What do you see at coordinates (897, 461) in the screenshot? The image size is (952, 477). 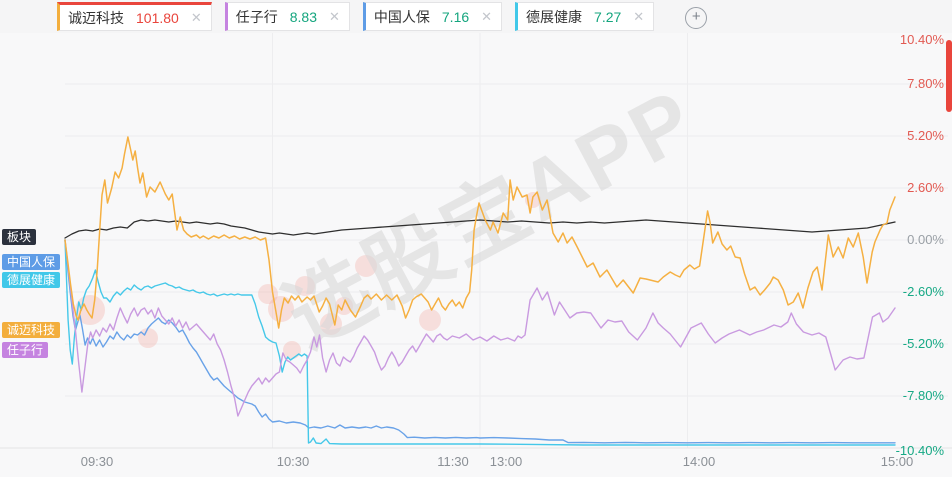 I see `x-tick-label: 15:00` at bounding box center [897, 461].